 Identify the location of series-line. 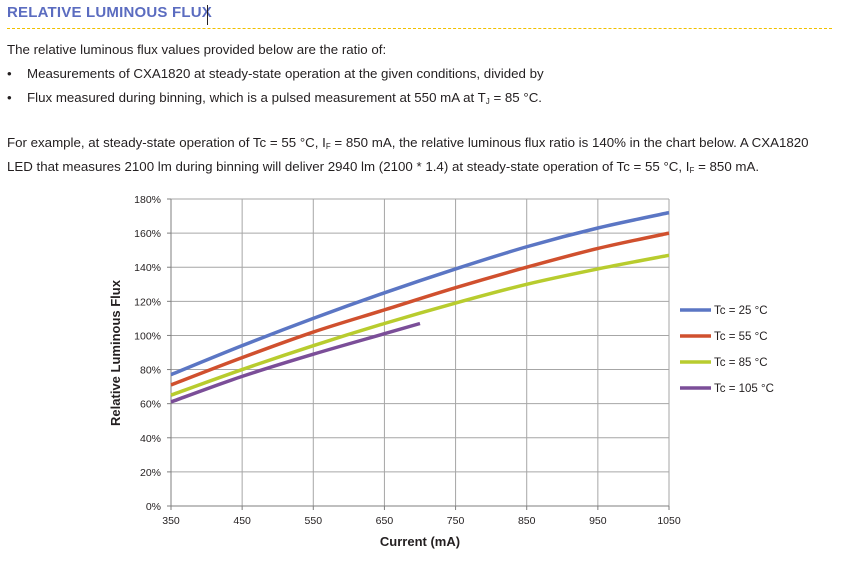
(295, 362).